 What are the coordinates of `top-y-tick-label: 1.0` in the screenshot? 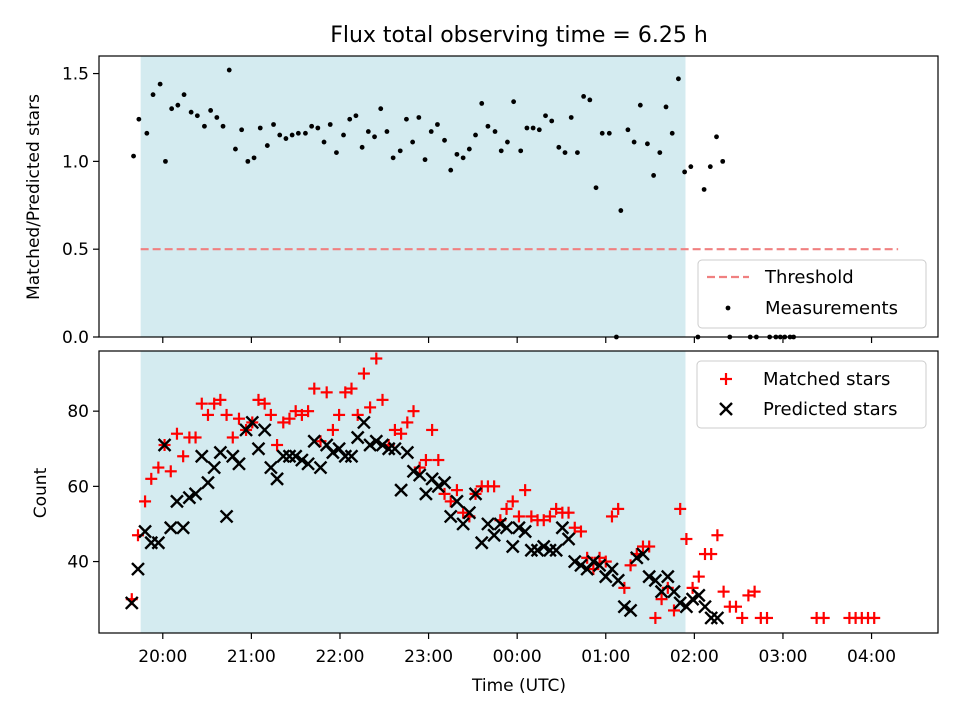 It's located at (75, 162).